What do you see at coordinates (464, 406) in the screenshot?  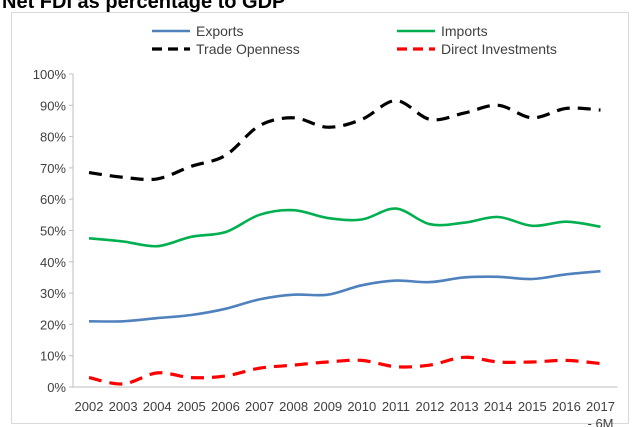 I see `x-tick-label: 2013` at bounding box center [464, 406].